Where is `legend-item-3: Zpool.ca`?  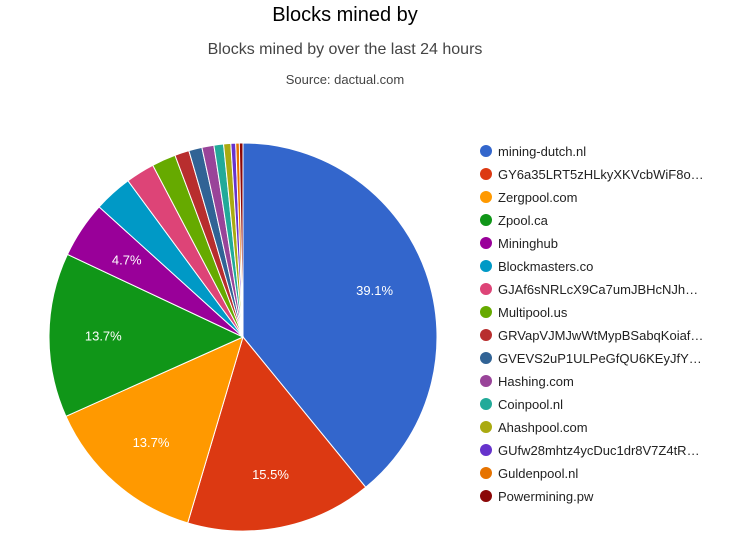
legend-item-3: Zpool.ca is located at coordinates (514, 220).